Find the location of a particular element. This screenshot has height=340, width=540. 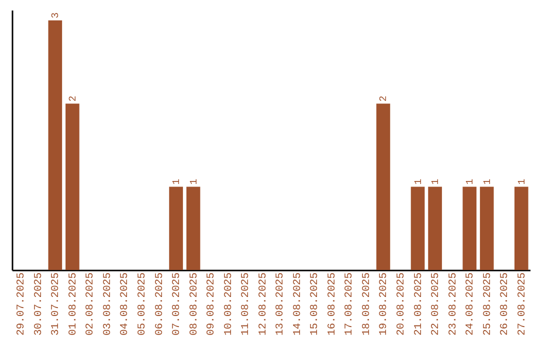

x-tick-label: 22.08.2025 is located at coordinates (436, 304).